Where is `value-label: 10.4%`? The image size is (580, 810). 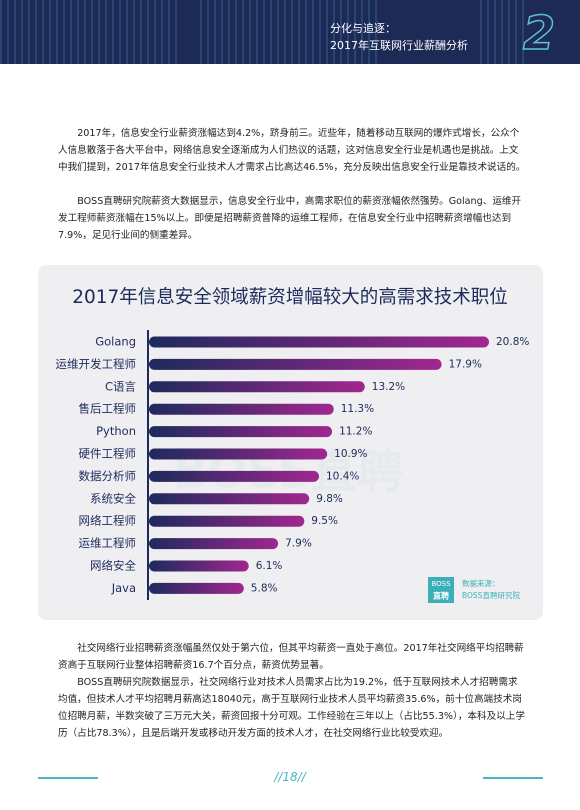 value-label: 10.4% is located at coordinates (342, 476).